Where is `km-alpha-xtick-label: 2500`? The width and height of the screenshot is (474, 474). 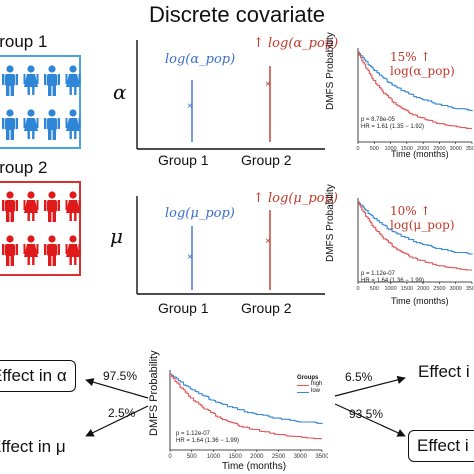 km-alpha-xtick-label: 2500 is located at coordinates (439, 149).